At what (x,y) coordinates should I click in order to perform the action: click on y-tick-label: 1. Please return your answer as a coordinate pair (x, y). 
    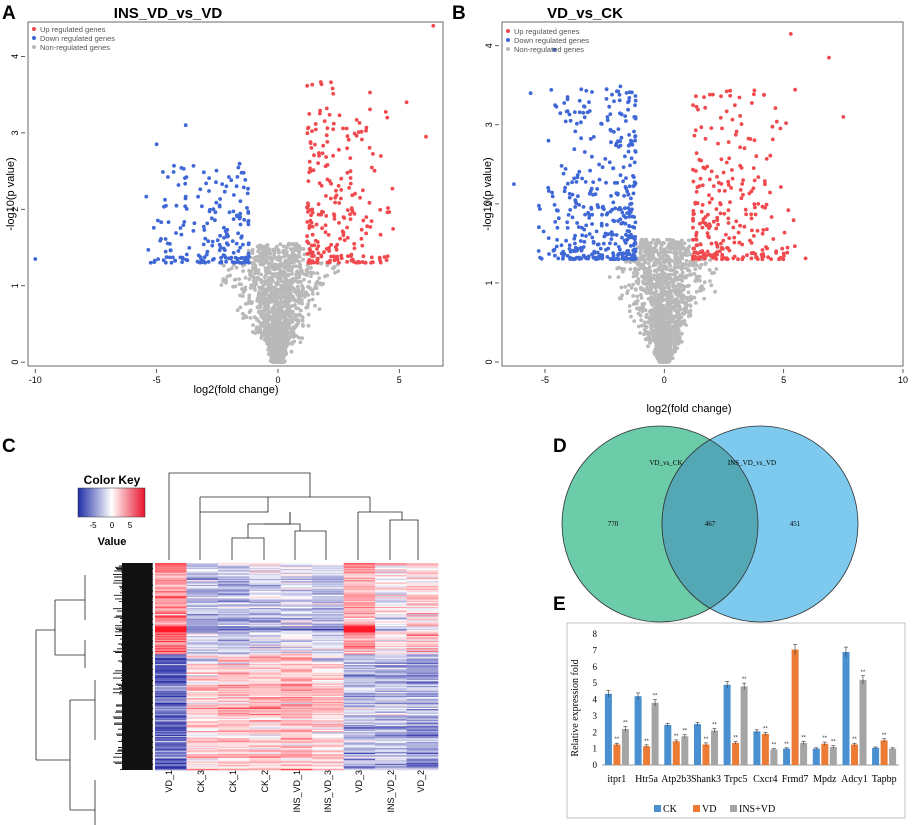
    Looking at the image, I should click on (15, 285).